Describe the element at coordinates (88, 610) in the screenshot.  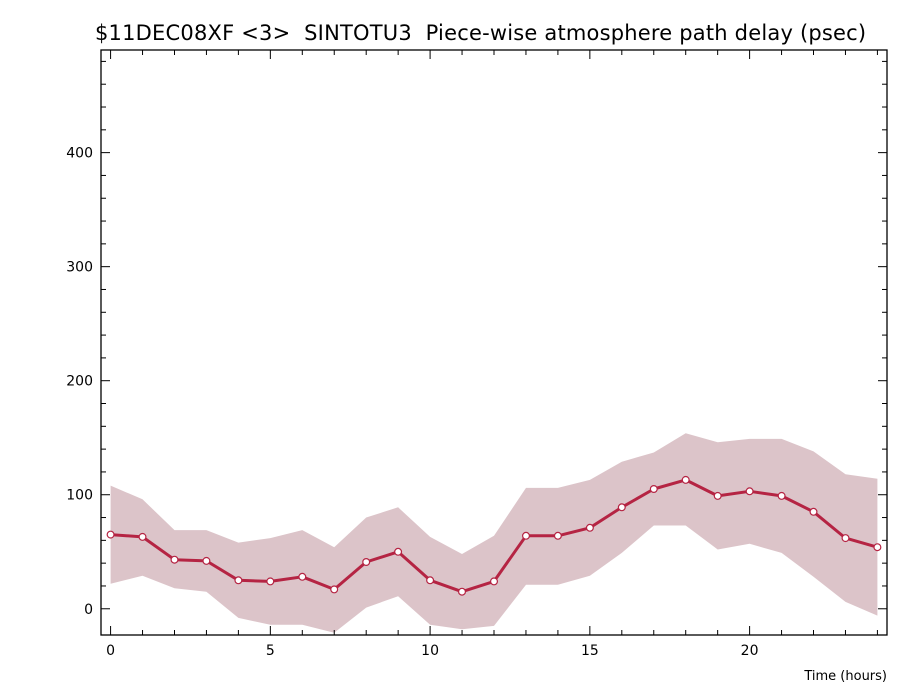
I see `y-tick-label: 0` at that location.